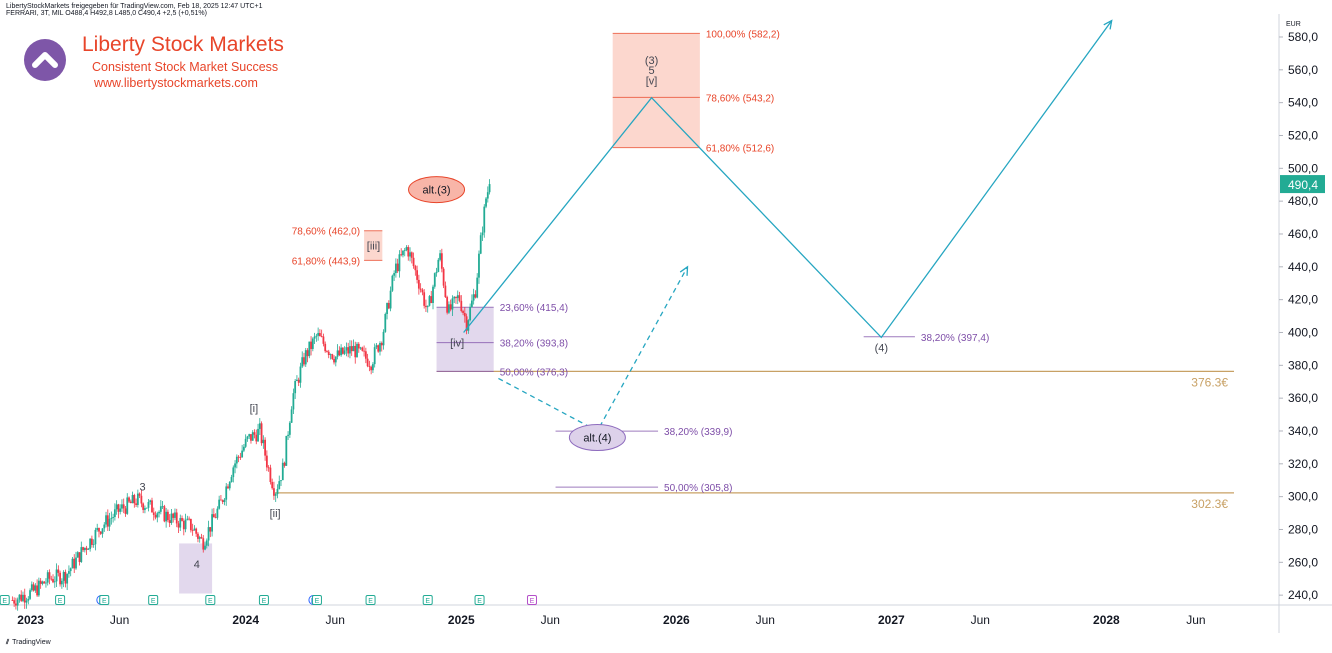 This screenshot has height=653, width=1332. What do you see at coordinates (143, 488) in the screenshot?
I see `wave-label: 3` at bounding box center [143, 488].